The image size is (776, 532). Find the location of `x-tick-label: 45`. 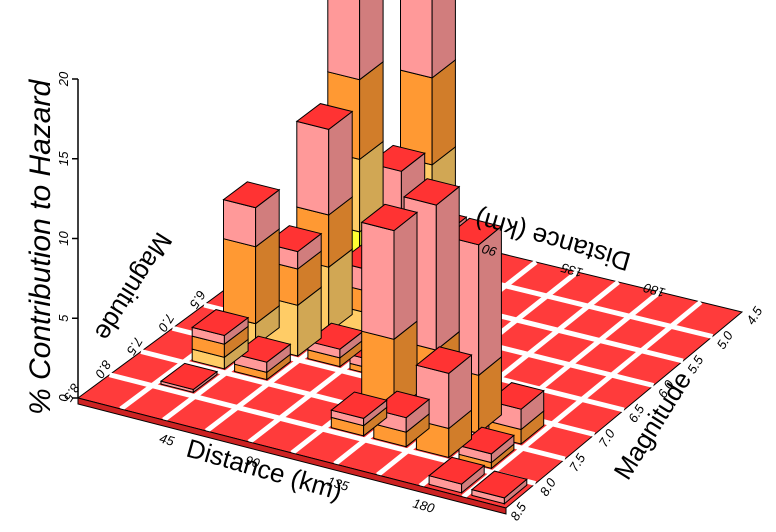

x-tick-label: 45 is located at coordinates (167, 439).